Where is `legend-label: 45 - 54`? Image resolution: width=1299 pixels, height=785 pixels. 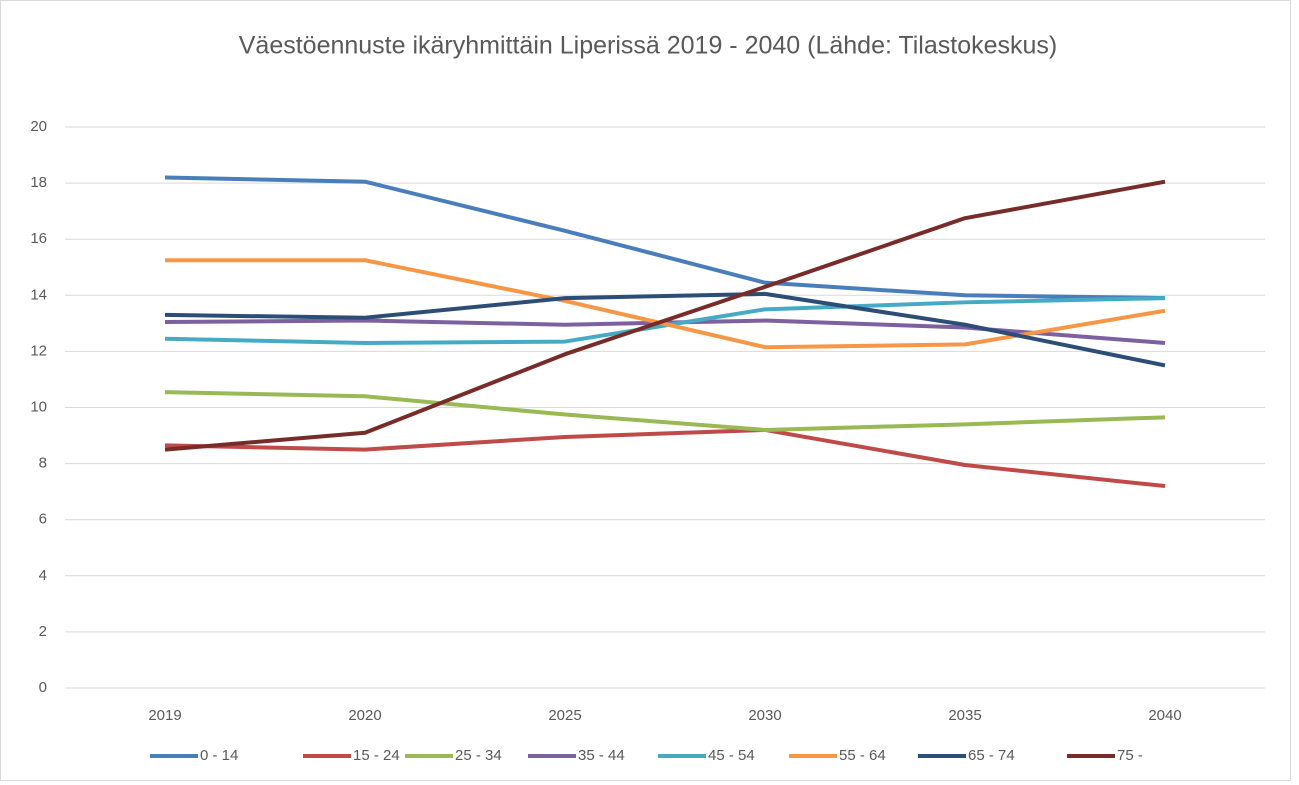 legend-label: 45 - 54 is located at coordinates (731, 755).